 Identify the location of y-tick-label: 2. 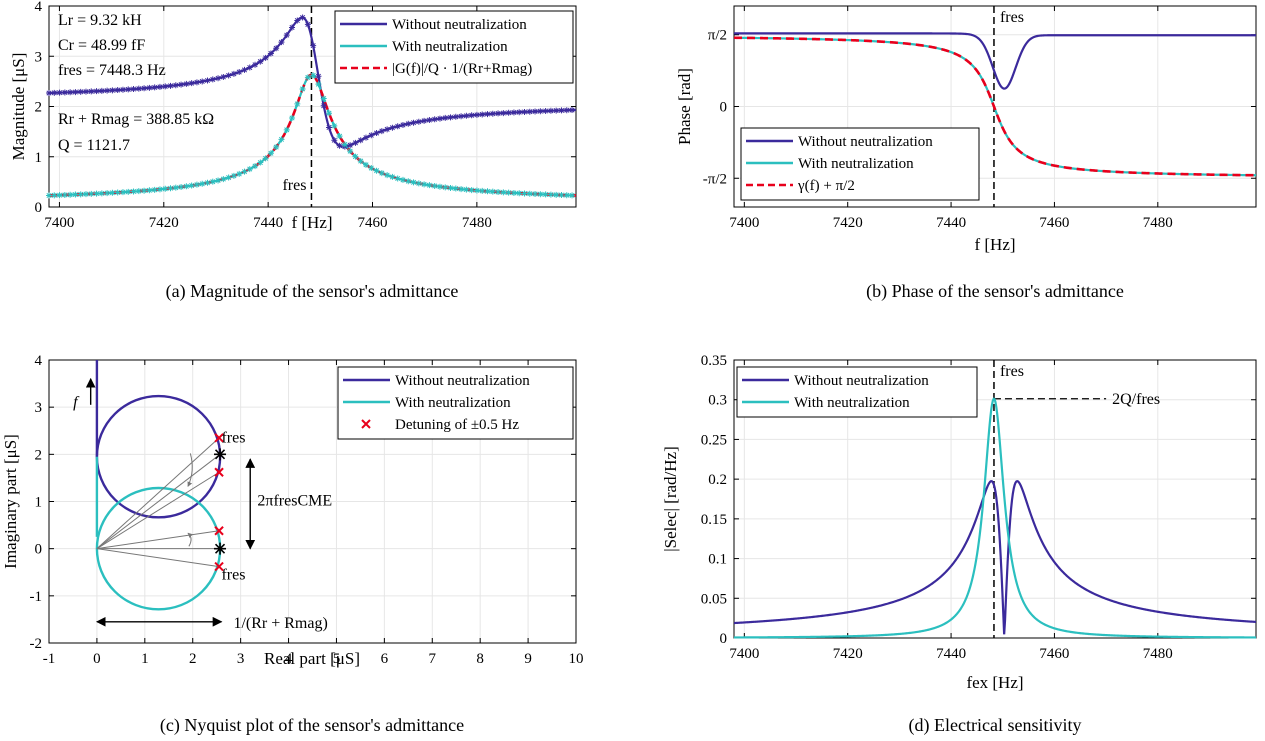
(39, 455).